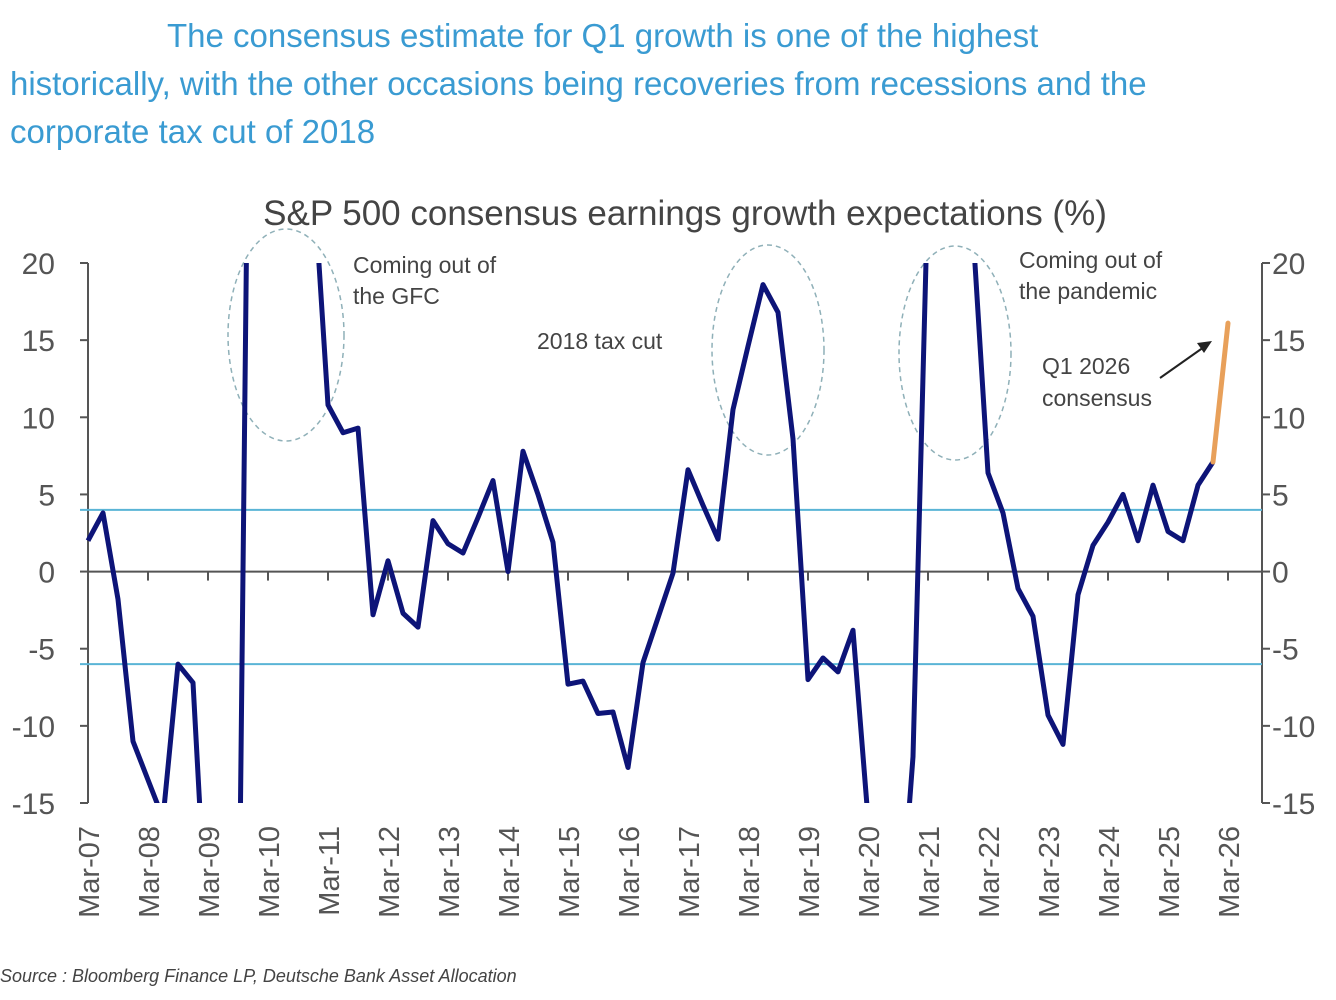 Image resolution: width=1336 pixels, height=1000 pixels. What do you see at coordinates (1050, 872) in the screenshot?
I see `x-tick-label: Mar-23` at bounding box center [1050, 872].